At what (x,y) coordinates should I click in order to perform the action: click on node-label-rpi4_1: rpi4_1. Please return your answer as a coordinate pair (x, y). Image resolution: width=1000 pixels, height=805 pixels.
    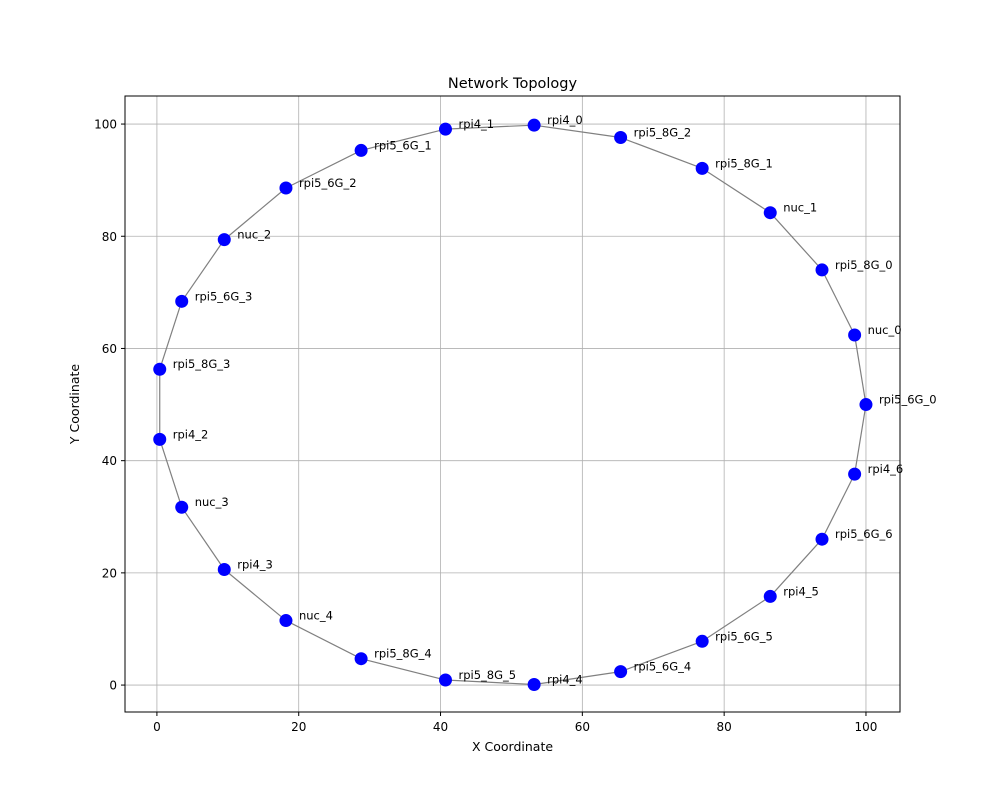
    Looking at the image, I should click on (476, 124).